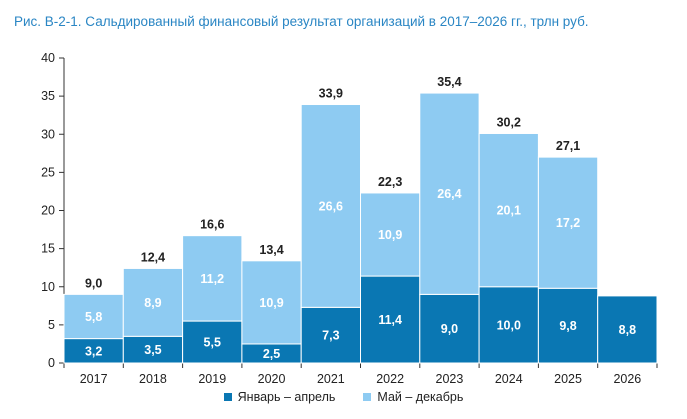 The width and height of the screenshot is (687, 419). Describe the element at coordinates (51, 363) in the screenshot. I see `y-tick-label: 0` at that location.